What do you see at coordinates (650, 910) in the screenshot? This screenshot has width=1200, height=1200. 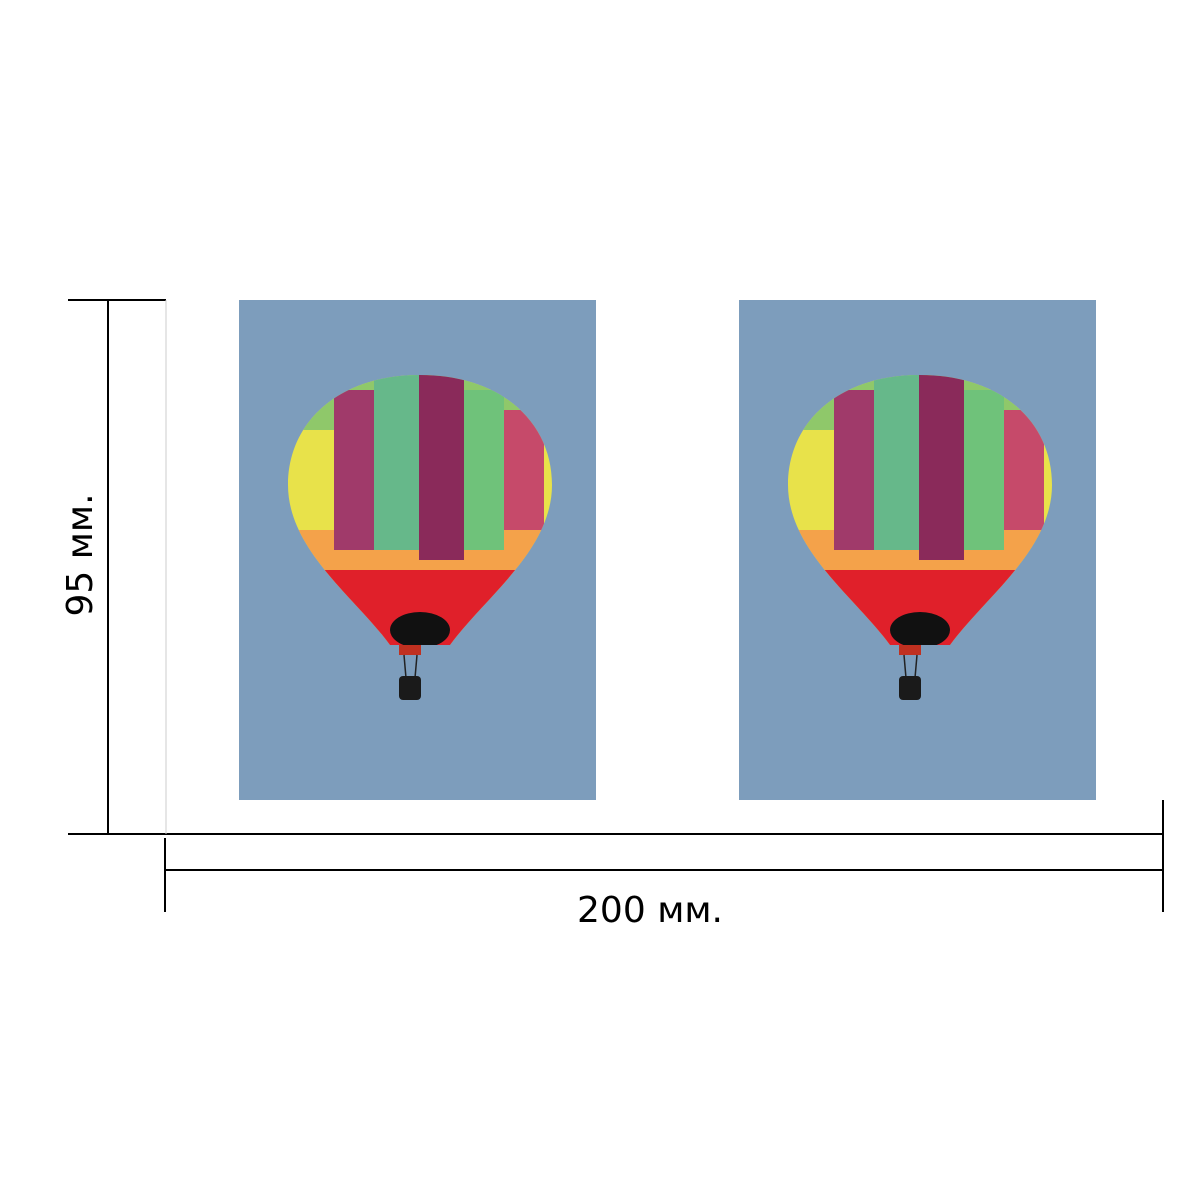 I see `width-label: 200 мм.` at bounding box center [650, 910].